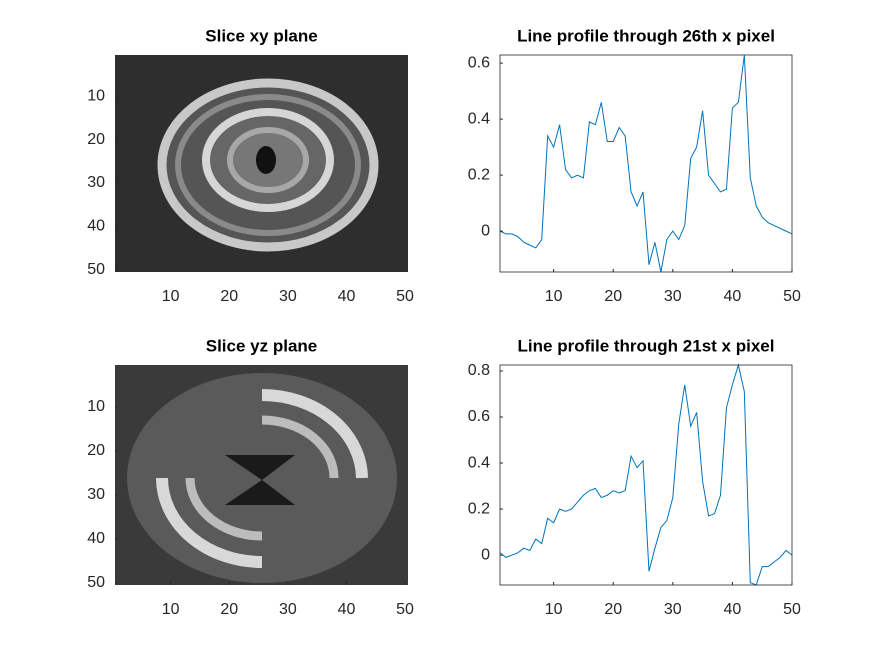 Image resolution: width=875 pixels, height=656 pixels. I want to click on image-yz, so click(261, 475).